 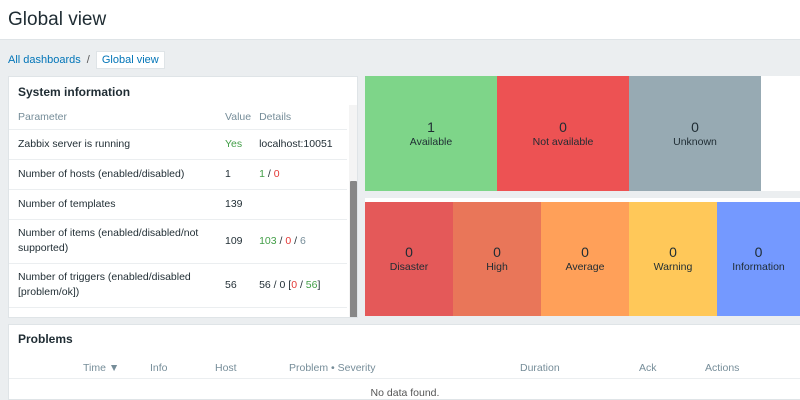 I want to click on severity-disaster: 0 Disaster, so click(x=409, y=259).